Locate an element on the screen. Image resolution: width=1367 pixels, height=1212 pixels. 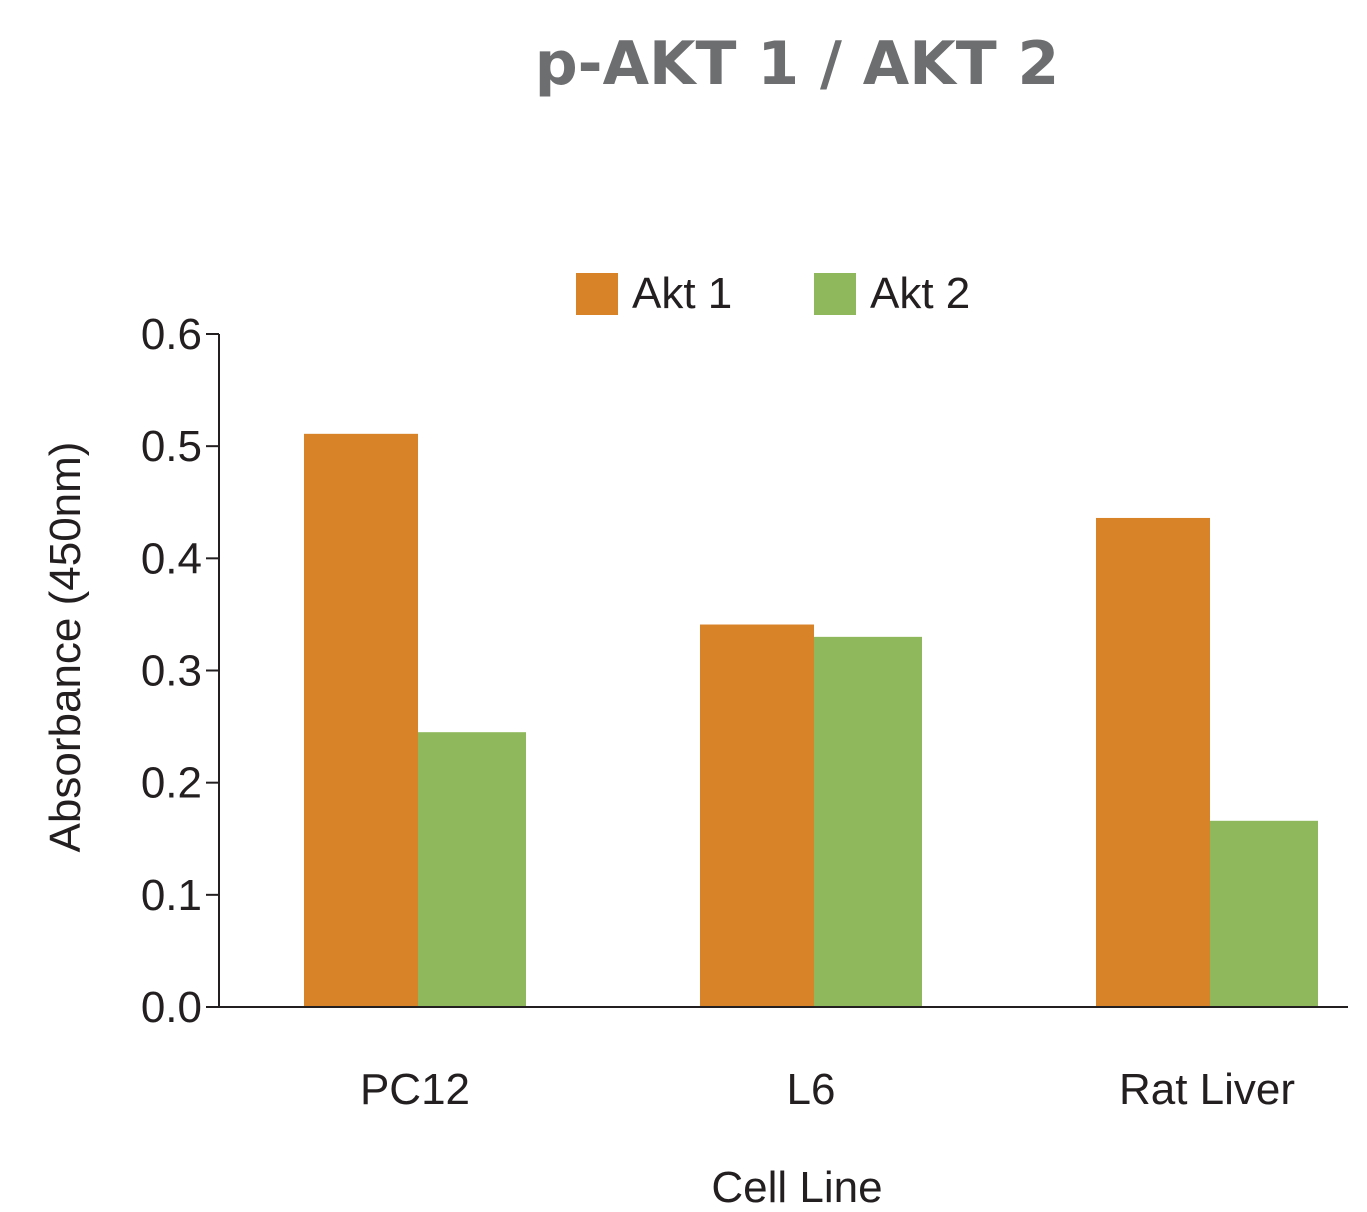
bar-akt1-l6 is located at coordinates (757, 815).